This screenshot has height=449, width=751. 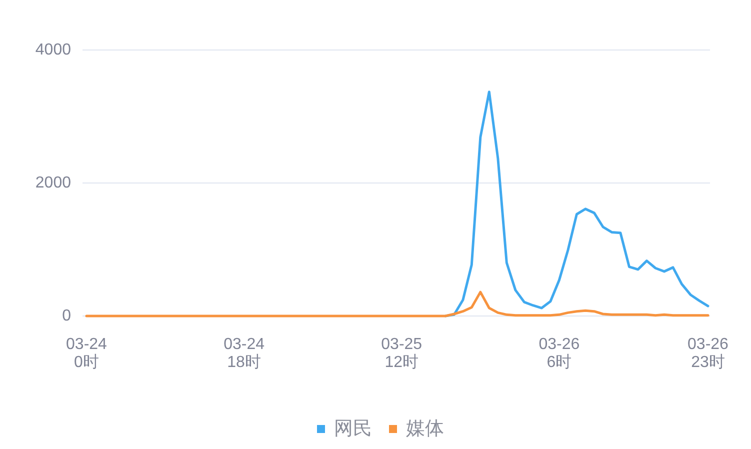 I want to click on y-tick-label: 2000, so click(x=53, y=183).